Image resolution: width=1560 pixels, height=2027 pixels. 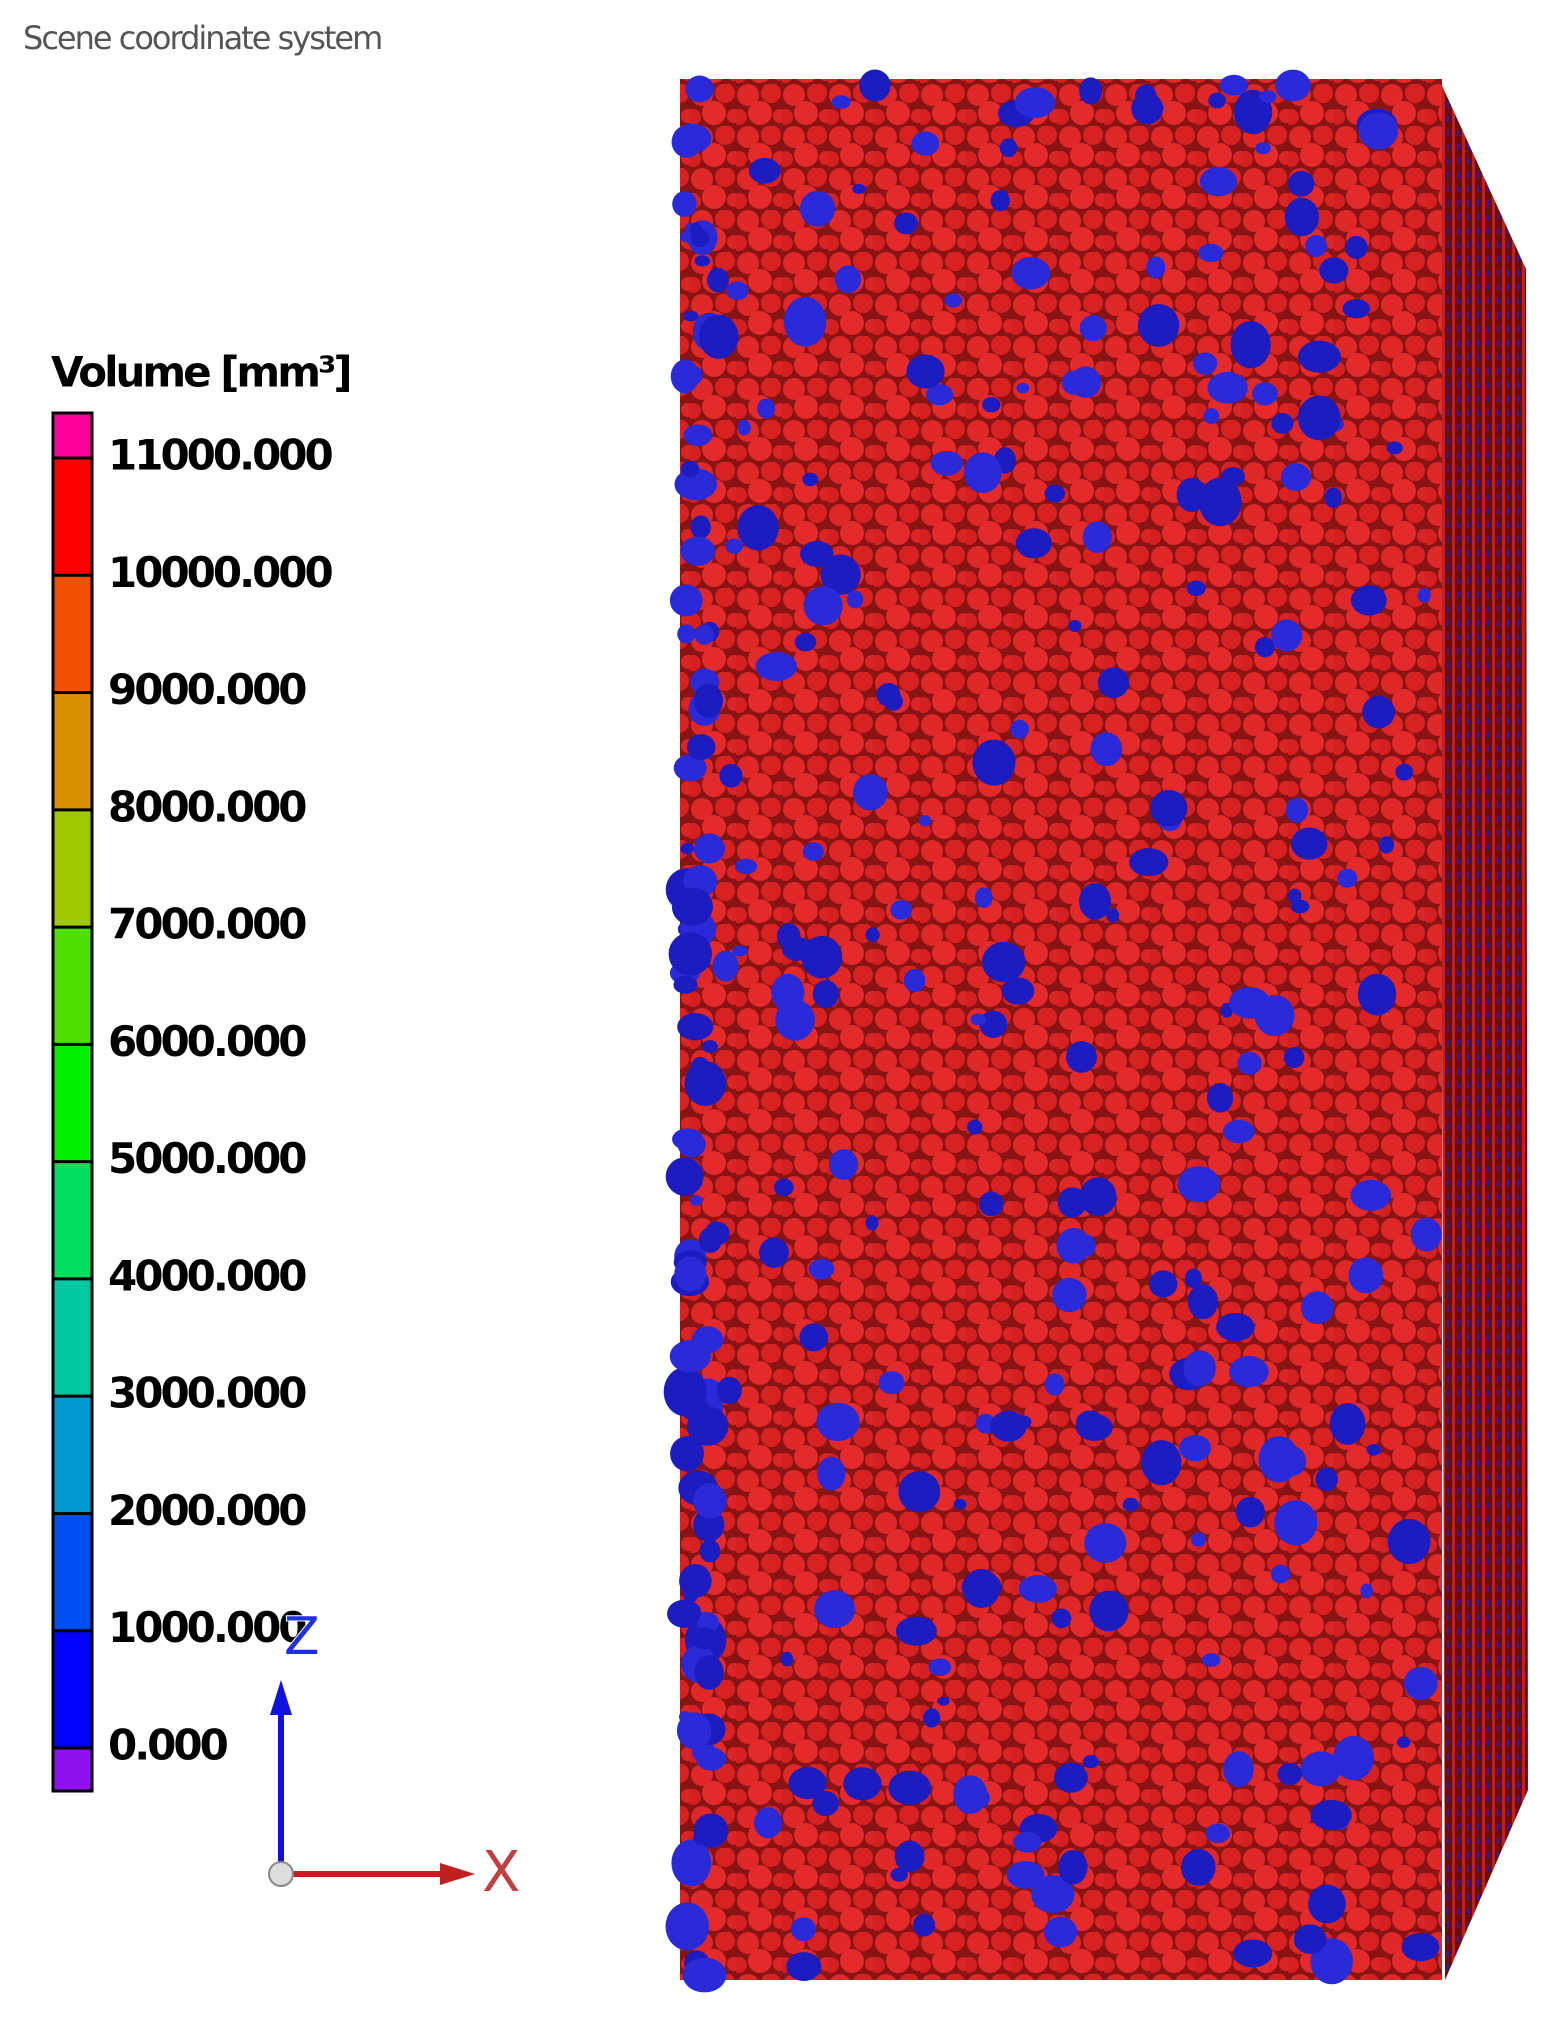 What do you see at coordinates (207, 1158) in the screenshot?
I see `tick-label: 5000.000` at bounding box center [207, 1158].